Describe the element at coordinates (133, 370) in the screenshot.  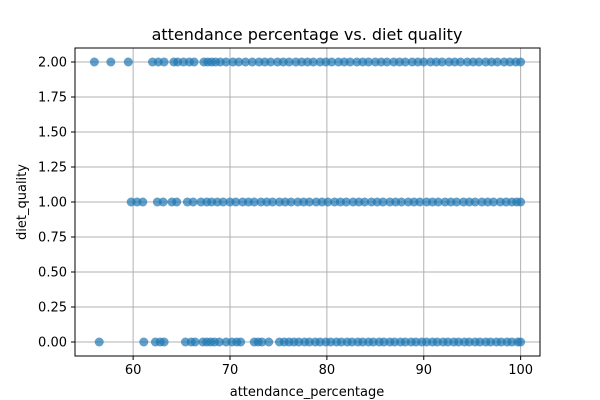
I see `x-tick-label: 60` at that location.